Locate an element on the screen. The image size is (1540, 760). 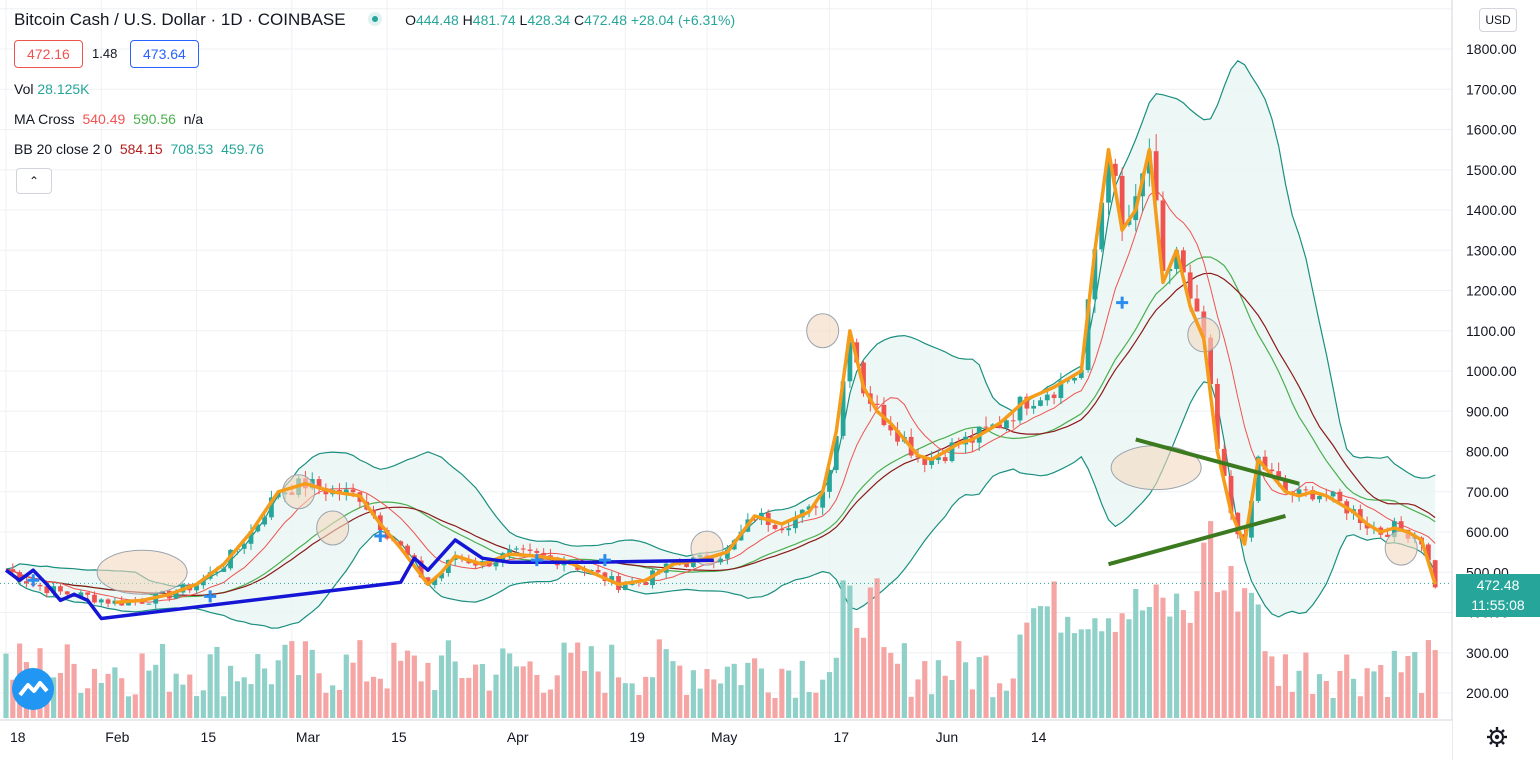
sell-button: 472.16 is located at coordinates (48, 54).